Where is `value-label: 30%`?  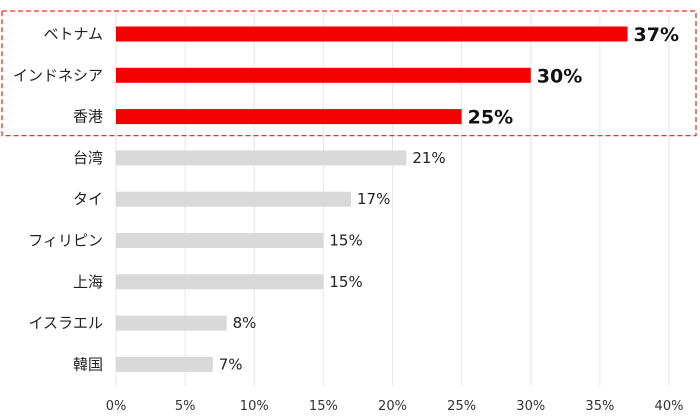 value-label: 30% is located at coordinates (559, 76).